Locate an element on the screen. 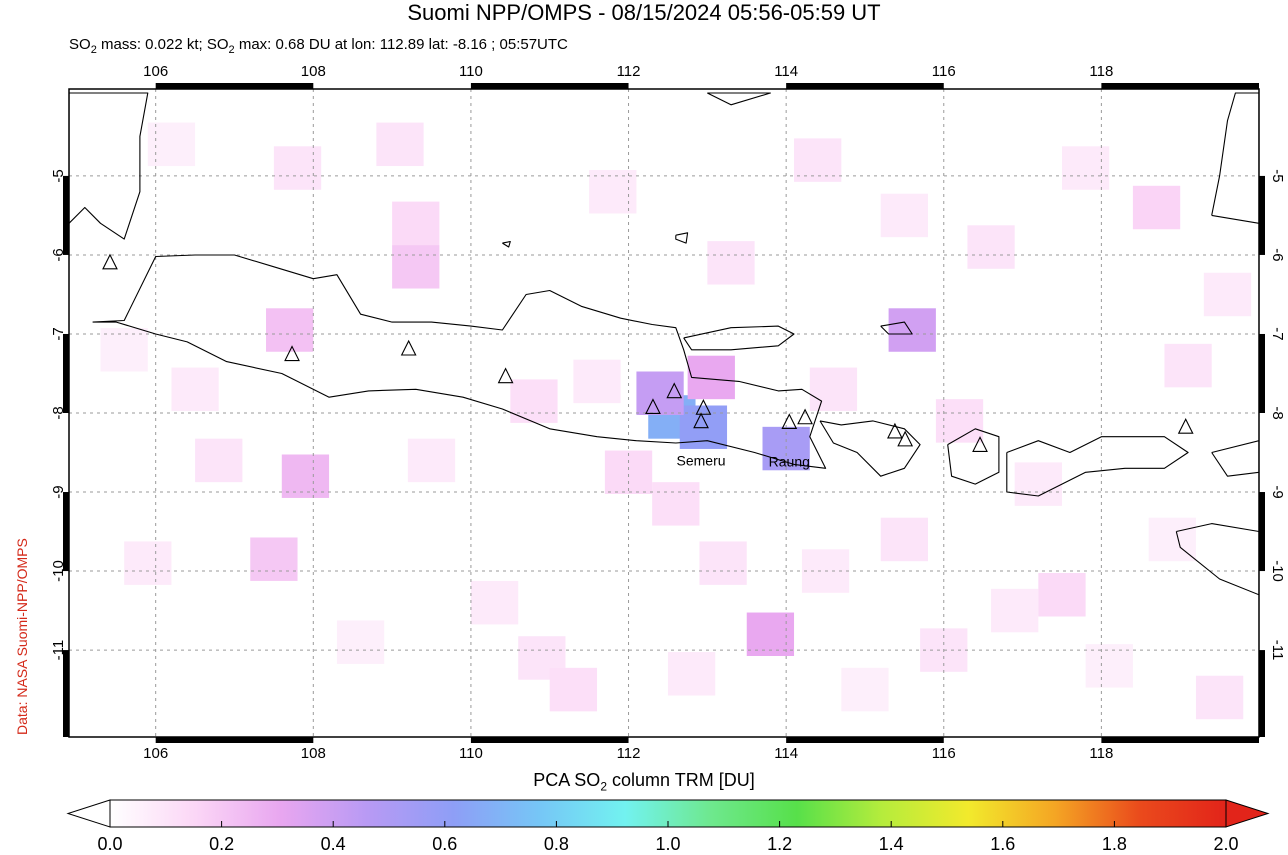 The height and width of the screenshot is (855, 1288). colorbar-tick-label: 0.8 is located at coordinates (556, 844).